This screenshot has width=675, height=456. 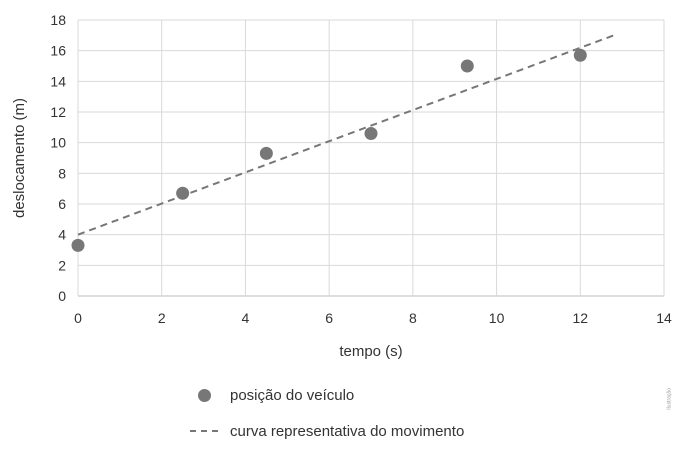 I want to click on watermark: Ilustração, so click(x=670, y=399).